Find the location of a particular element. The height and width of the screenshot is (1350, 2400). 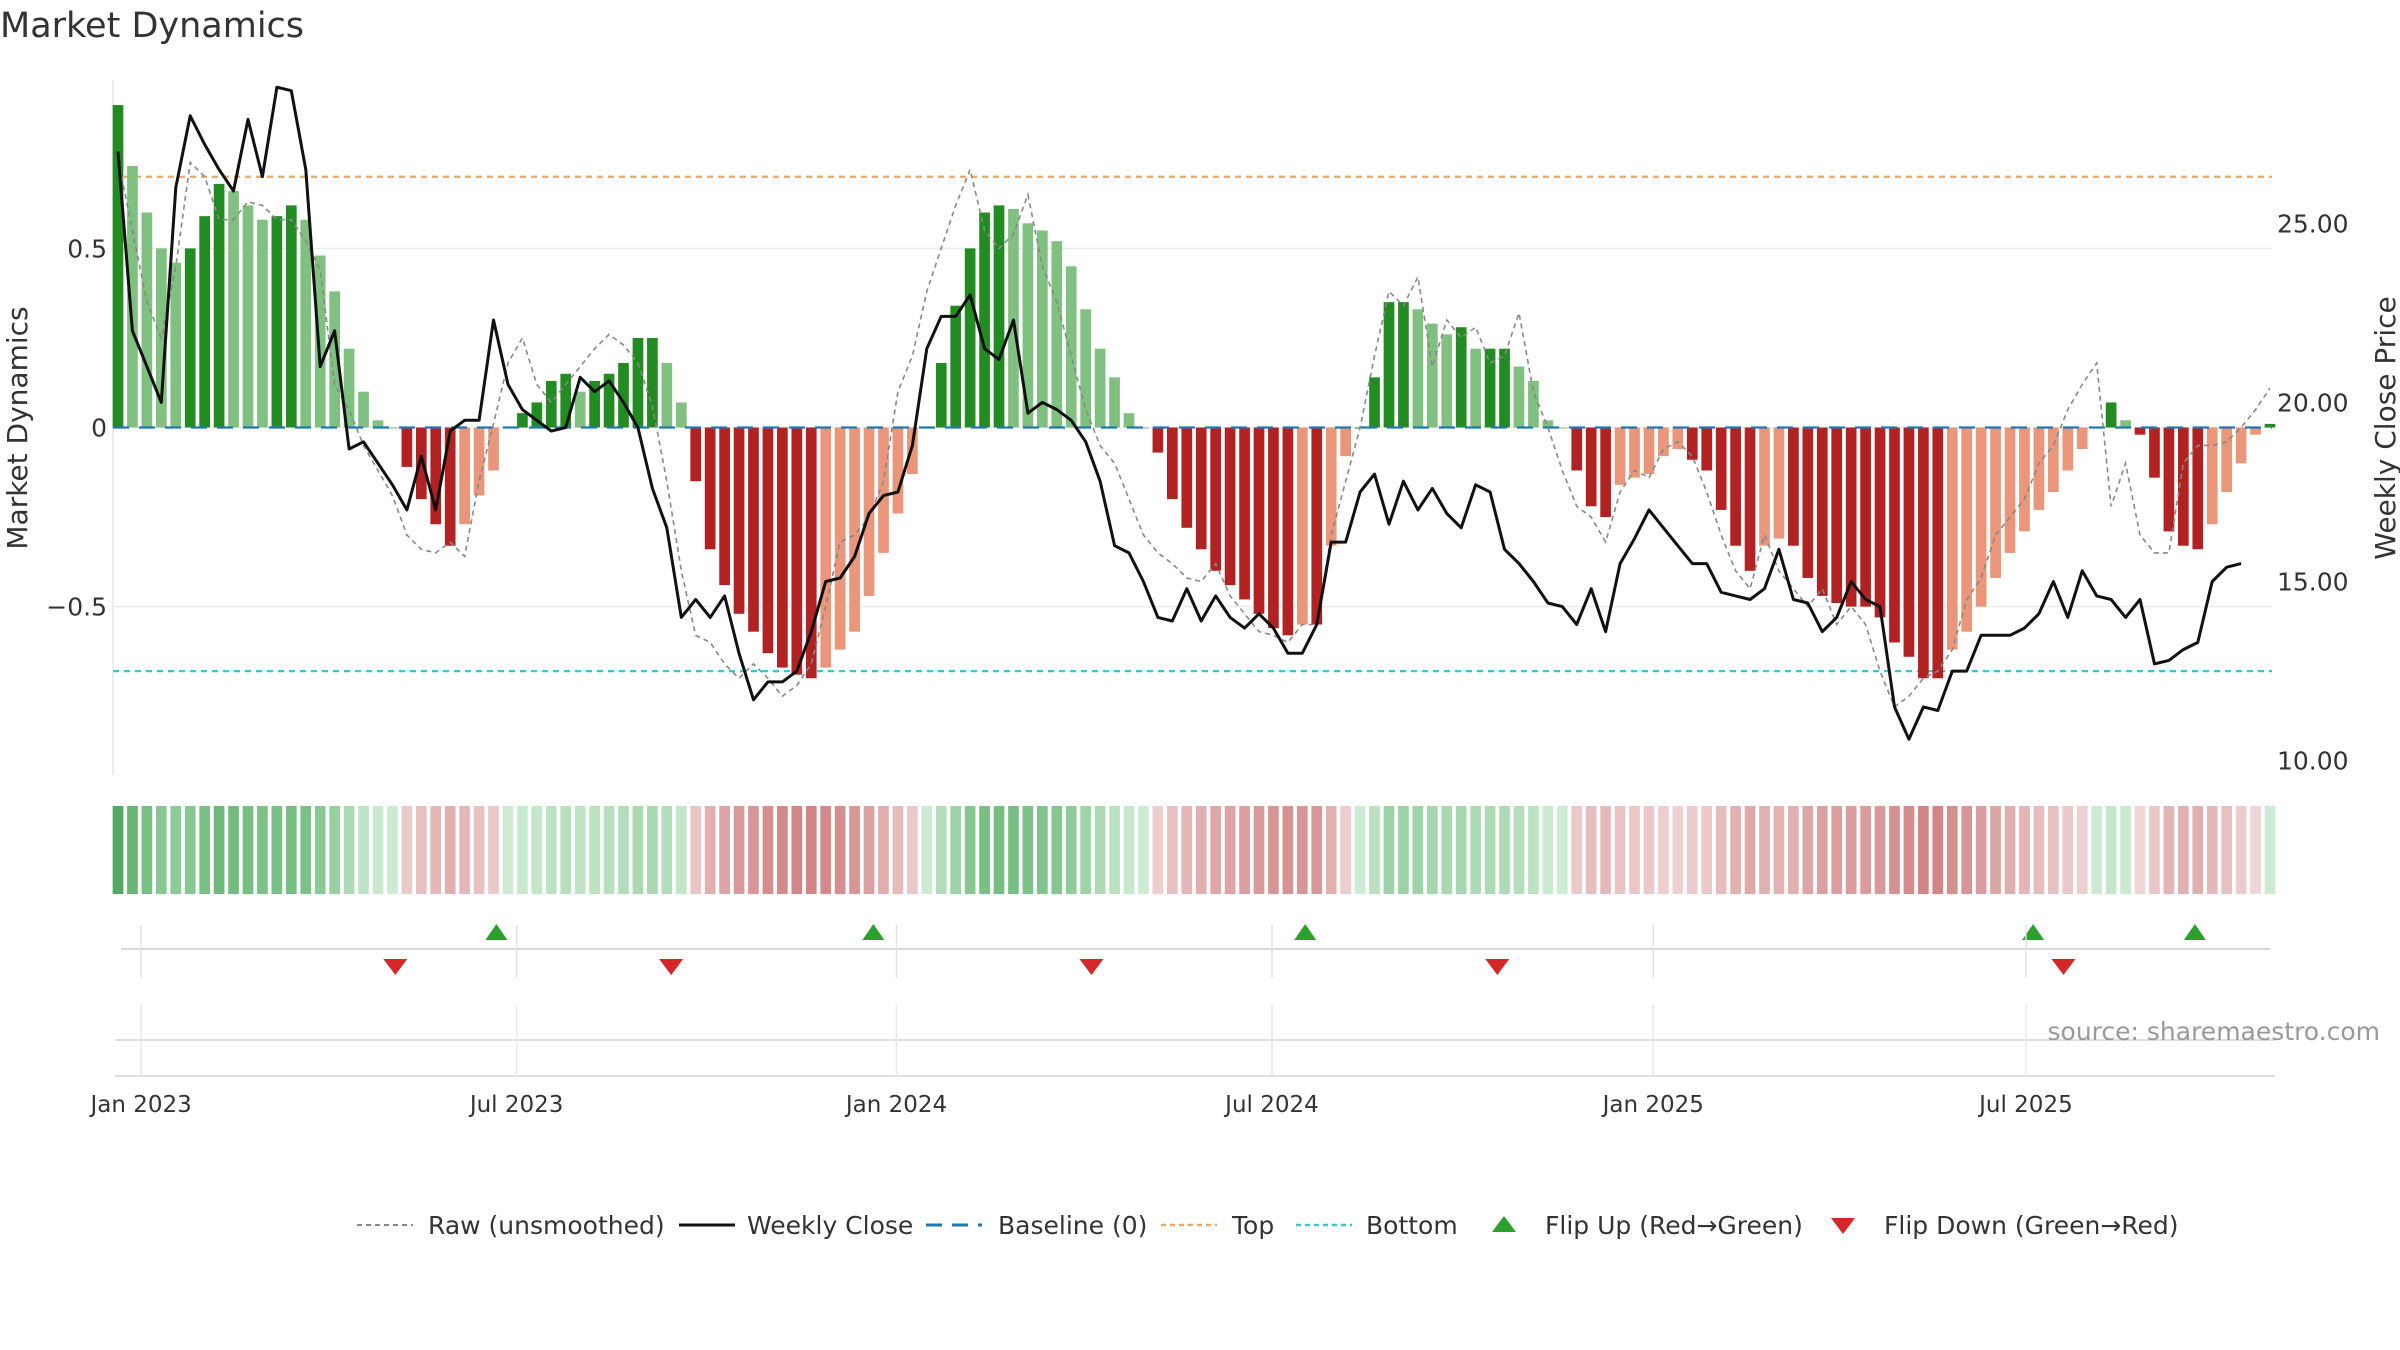

legend-item-top: Top is located at coordinates (1217, 1225).